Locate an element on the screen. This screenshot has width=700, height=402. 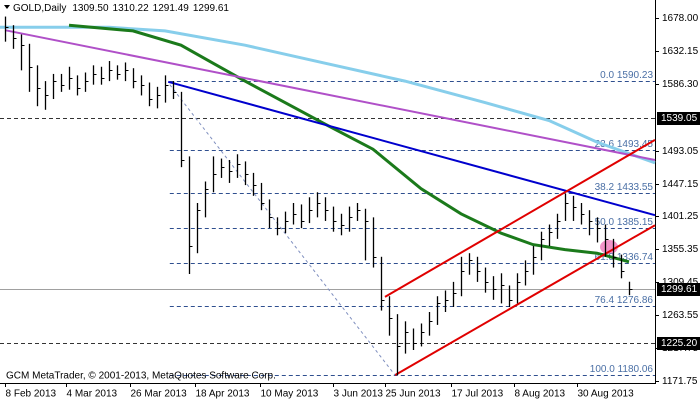
price-level-label: 1299.61 is located at coordinates (679, 289).